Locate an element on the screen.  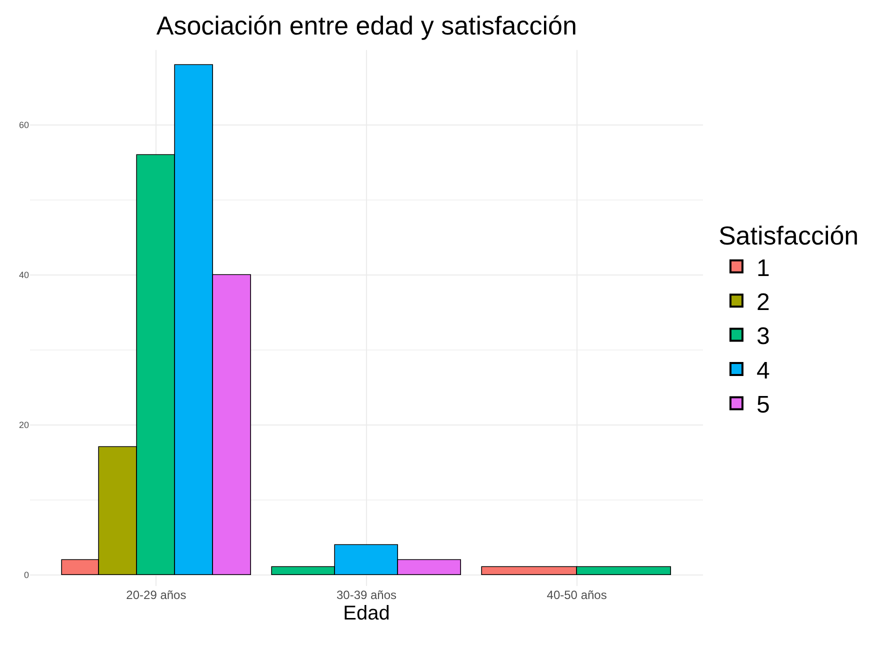
legend-label: 3 is located at coordinates (763, 336).